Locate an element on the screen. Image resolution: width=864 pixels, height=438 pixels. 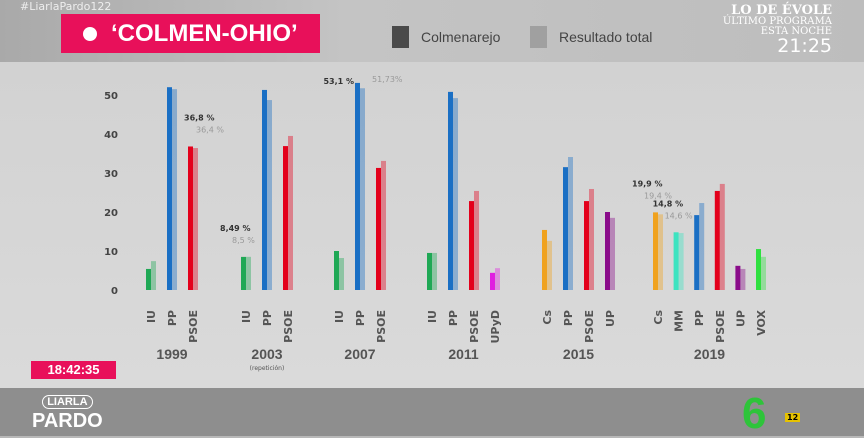
hashtag: #LiarlaPardo122 is located at coordinates (66, 6).